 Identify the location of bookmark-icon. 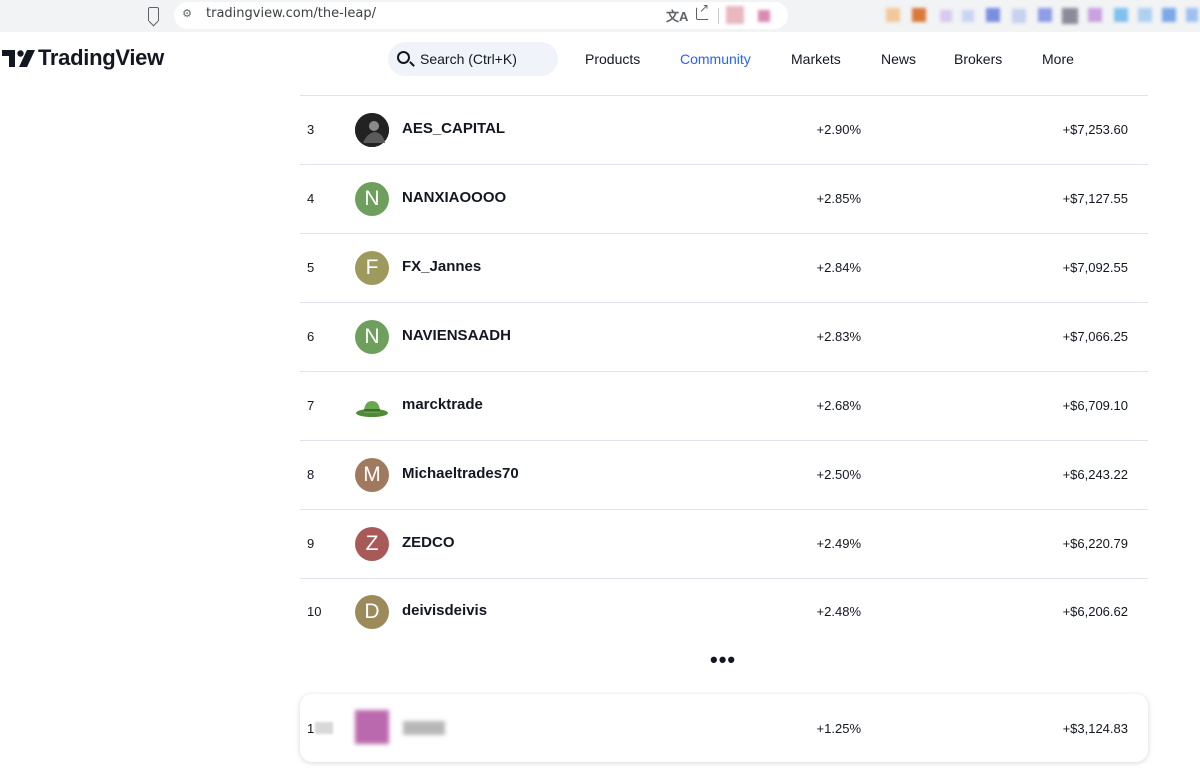
(153, 14).